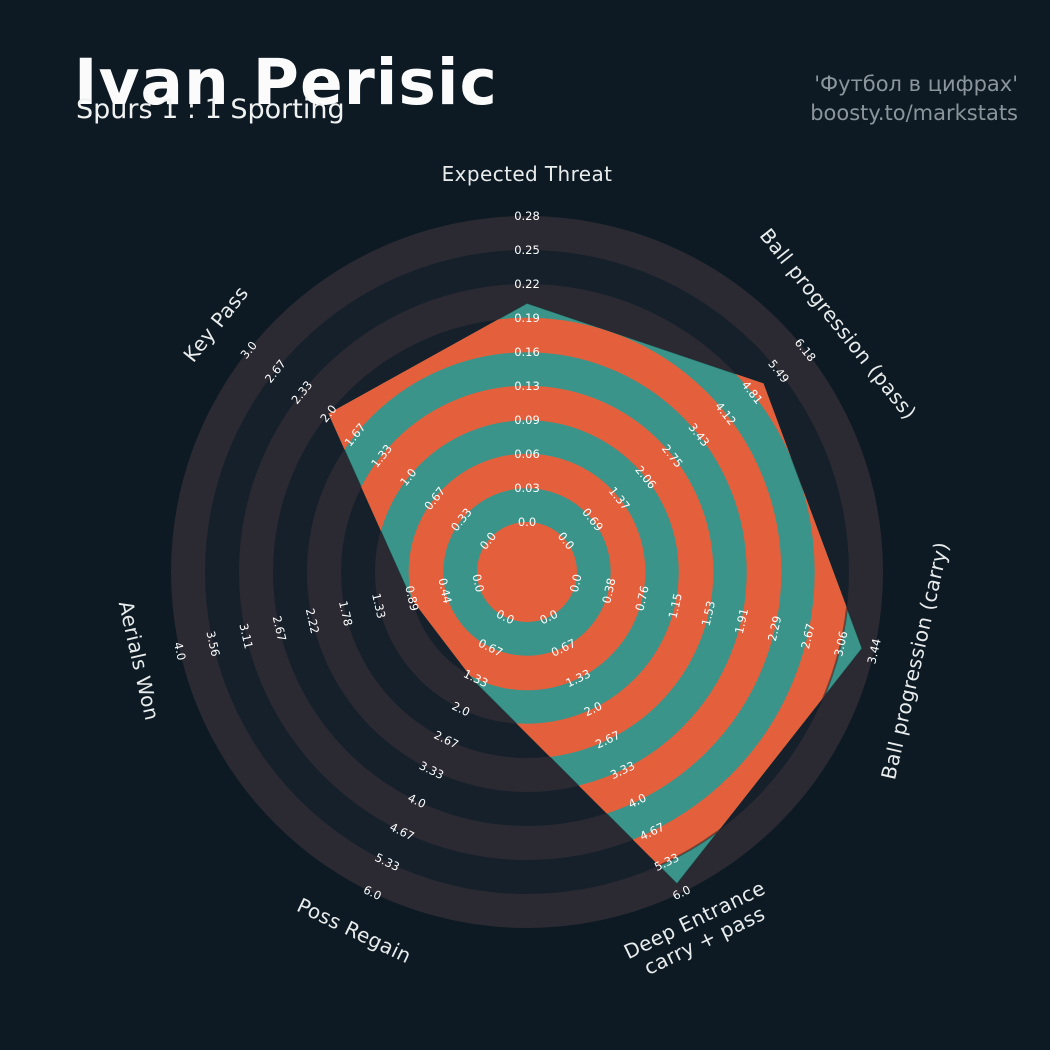 The image size is (1050, 1050). I want to click on tick-label: 3.11, so click(246, 636).